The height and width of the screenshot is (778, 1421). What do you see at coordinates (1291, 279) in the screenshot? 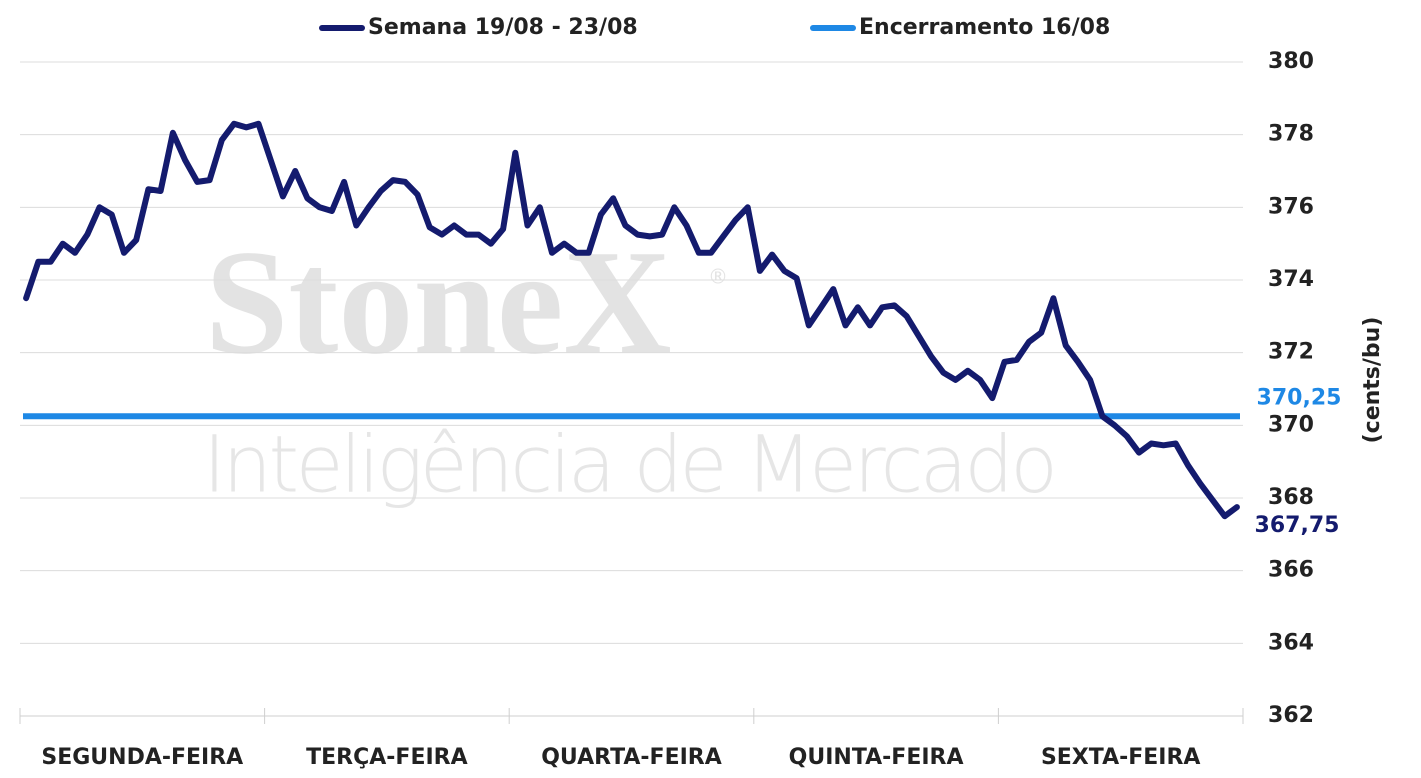
I see `y-tick-label: 374` at bounding box center [1291, 279].